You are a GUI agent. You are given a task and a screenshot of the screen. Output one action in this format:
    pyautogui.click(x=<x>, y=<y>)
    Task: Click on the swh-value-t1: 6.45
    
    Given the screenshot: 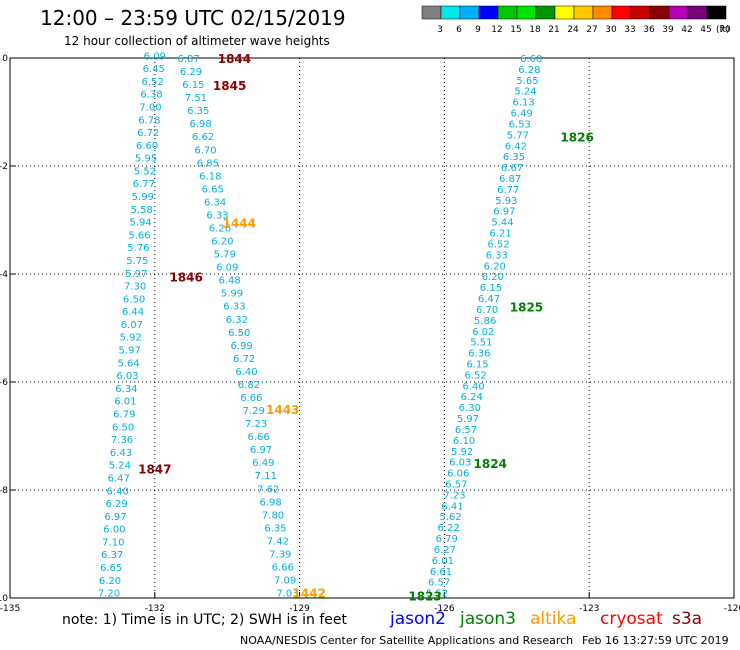 What is the action you would take?
    pyautogui.click(x=154, y=69)
    